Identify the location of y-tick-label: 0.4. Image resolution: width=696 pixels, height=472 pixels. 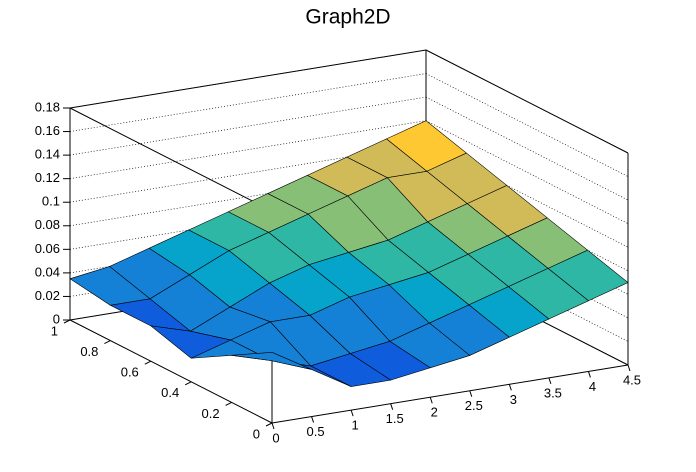
(170, 392).